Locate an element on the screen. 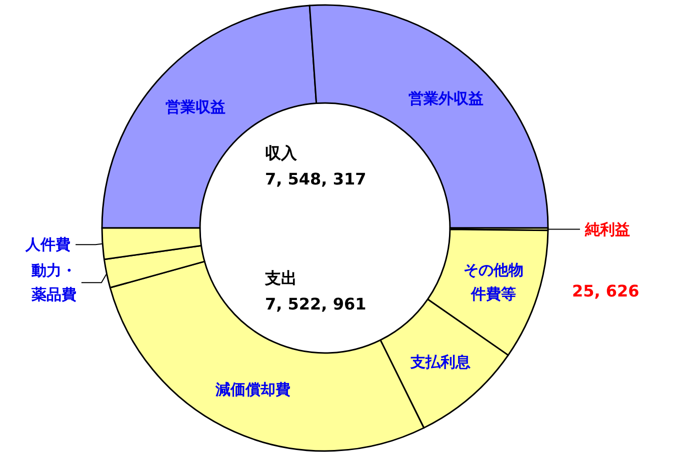  slice-label: 人件費 is located at coordinates (47, 245).